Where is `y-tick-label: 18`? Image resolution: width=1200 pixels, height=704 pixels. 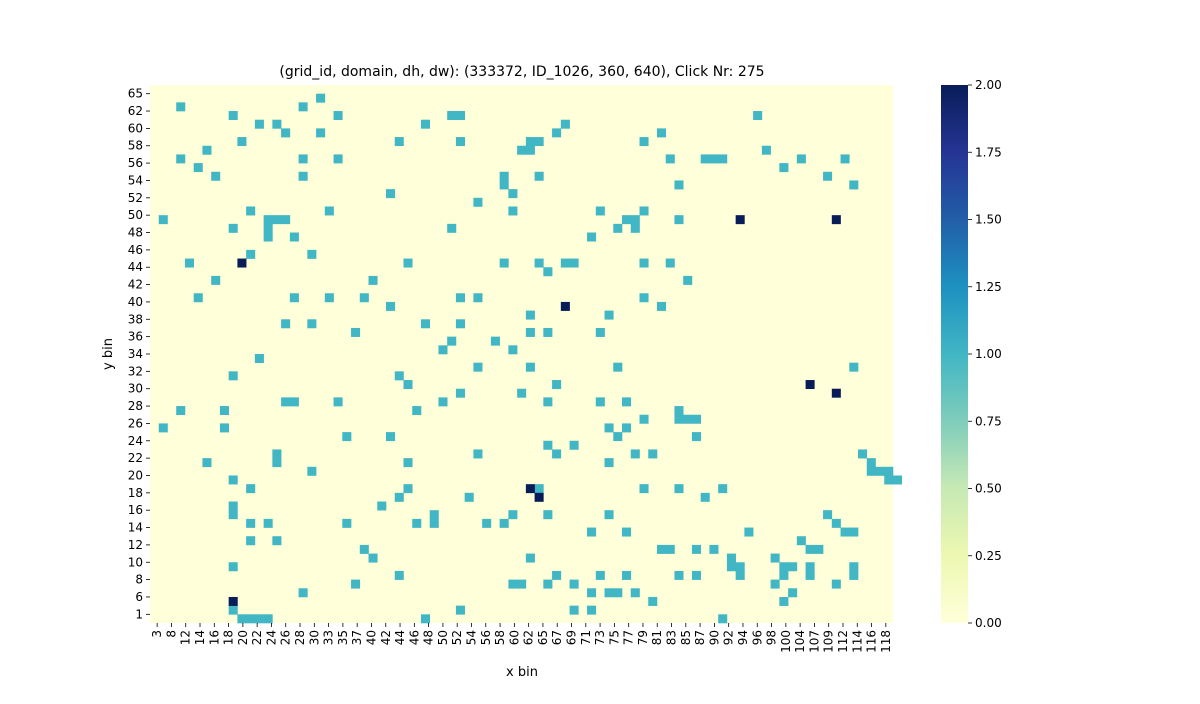 y-tick-label: 18 is located at coordinates (135, 493).